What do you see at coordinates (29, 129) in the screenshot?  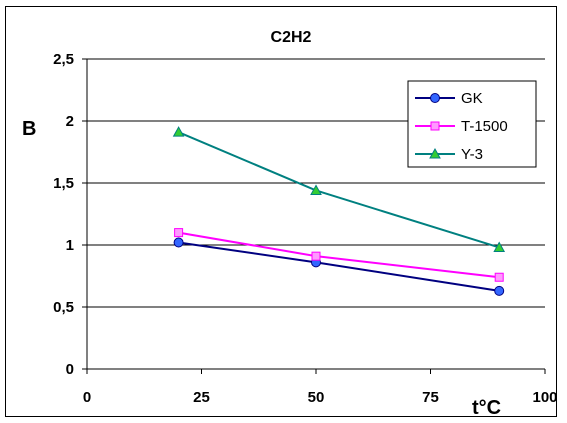 I see `y-axis-label: B` at bounding box center [29, 129].